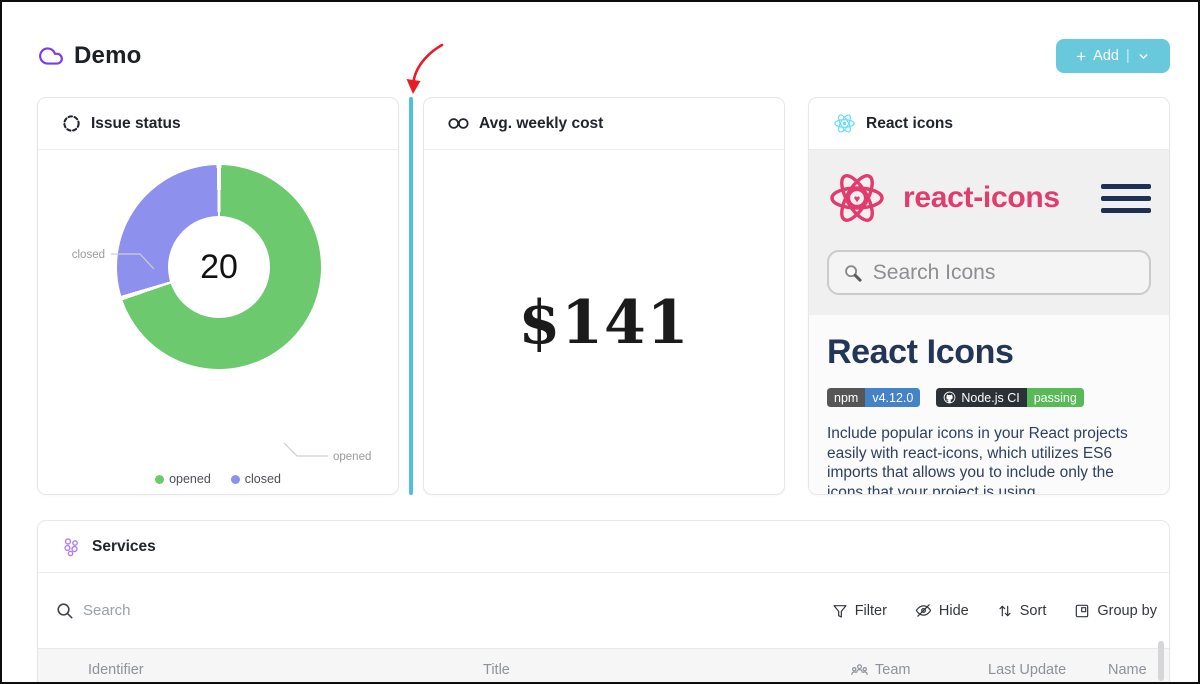 The width and height of the screenshot is (1200, 684). I want to click on column-identifier: Identifier, so click(116, 670).